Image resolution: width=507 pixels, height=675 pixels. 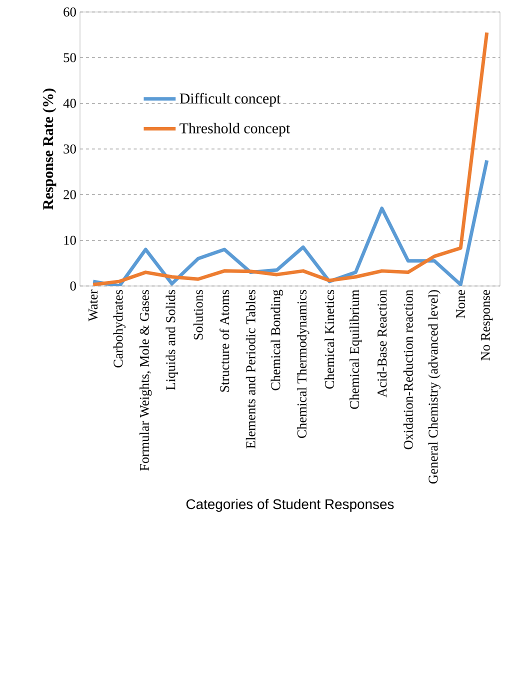 What do you see at coordinates (487, 325) in the screenshot?
I see `x-tick-label: No Response` at bounding box center [487, 325].